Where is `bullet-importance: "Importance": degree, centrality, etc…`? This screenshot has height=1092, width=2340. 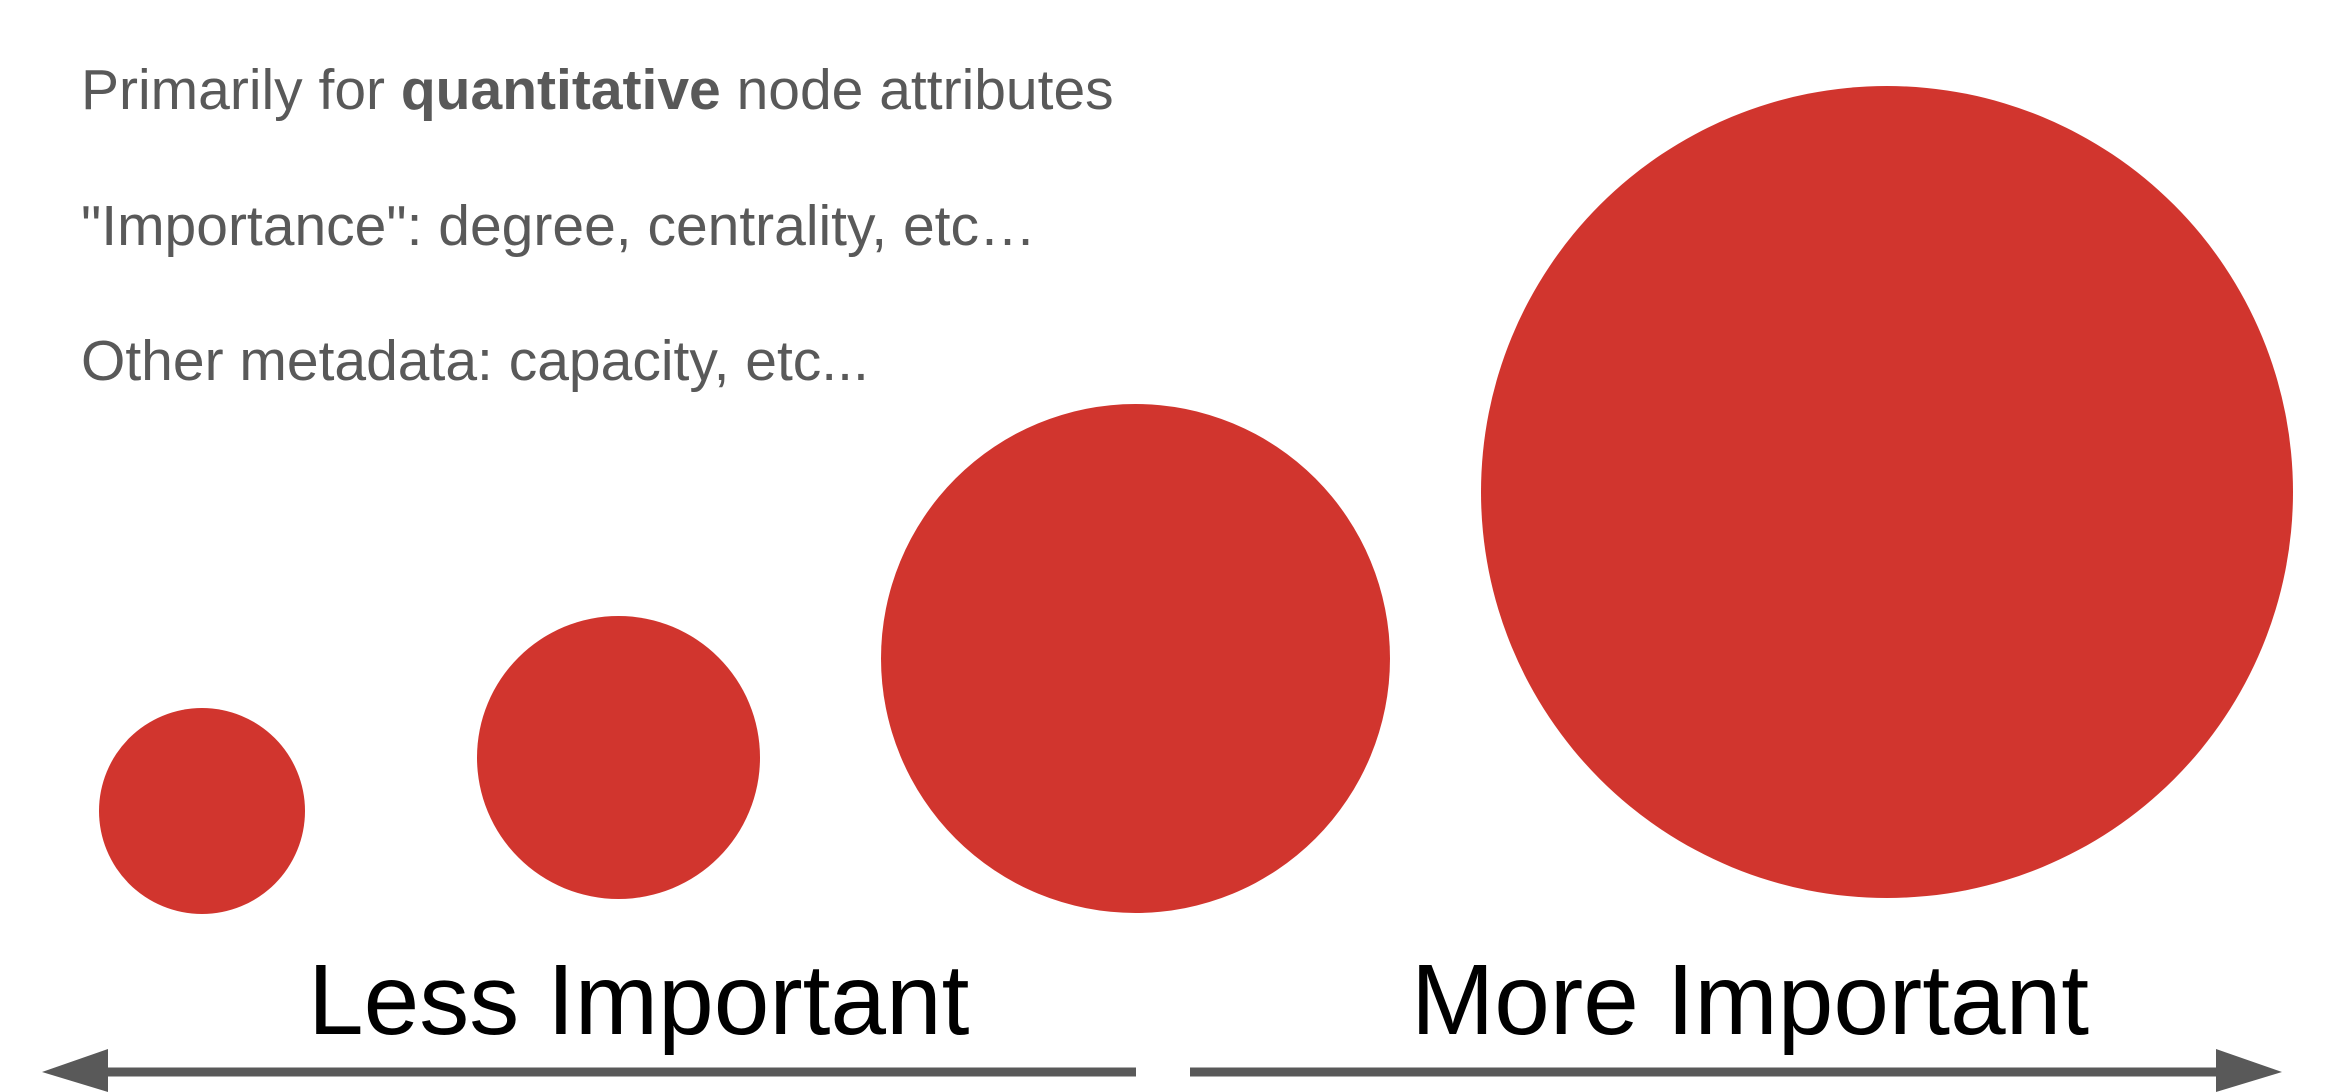 bullet-importance: "Importance": degree, centrality, etc… is located at coordinates (559, 226).